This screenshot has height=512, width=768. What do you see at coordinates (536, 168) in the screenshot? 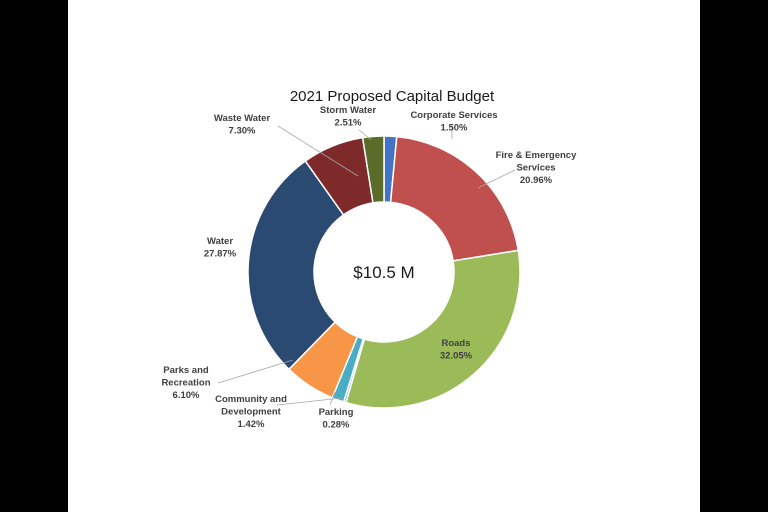
I see `label-fire-and-emergency-services: Fire & Emergency Services 20.96%` at bounding box center [536, 168].